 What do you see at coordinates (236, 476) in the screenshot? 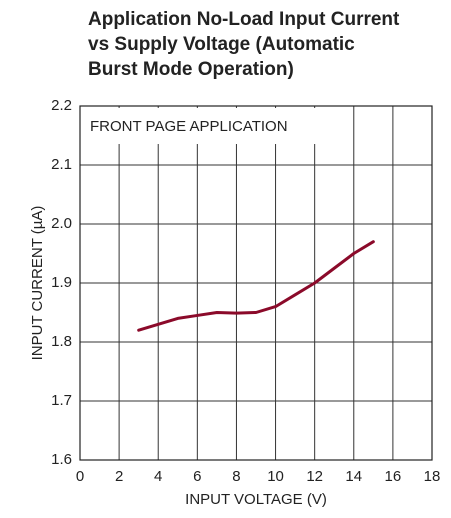
I see `x-tick-label: 8` at bounding box center [236, 476].